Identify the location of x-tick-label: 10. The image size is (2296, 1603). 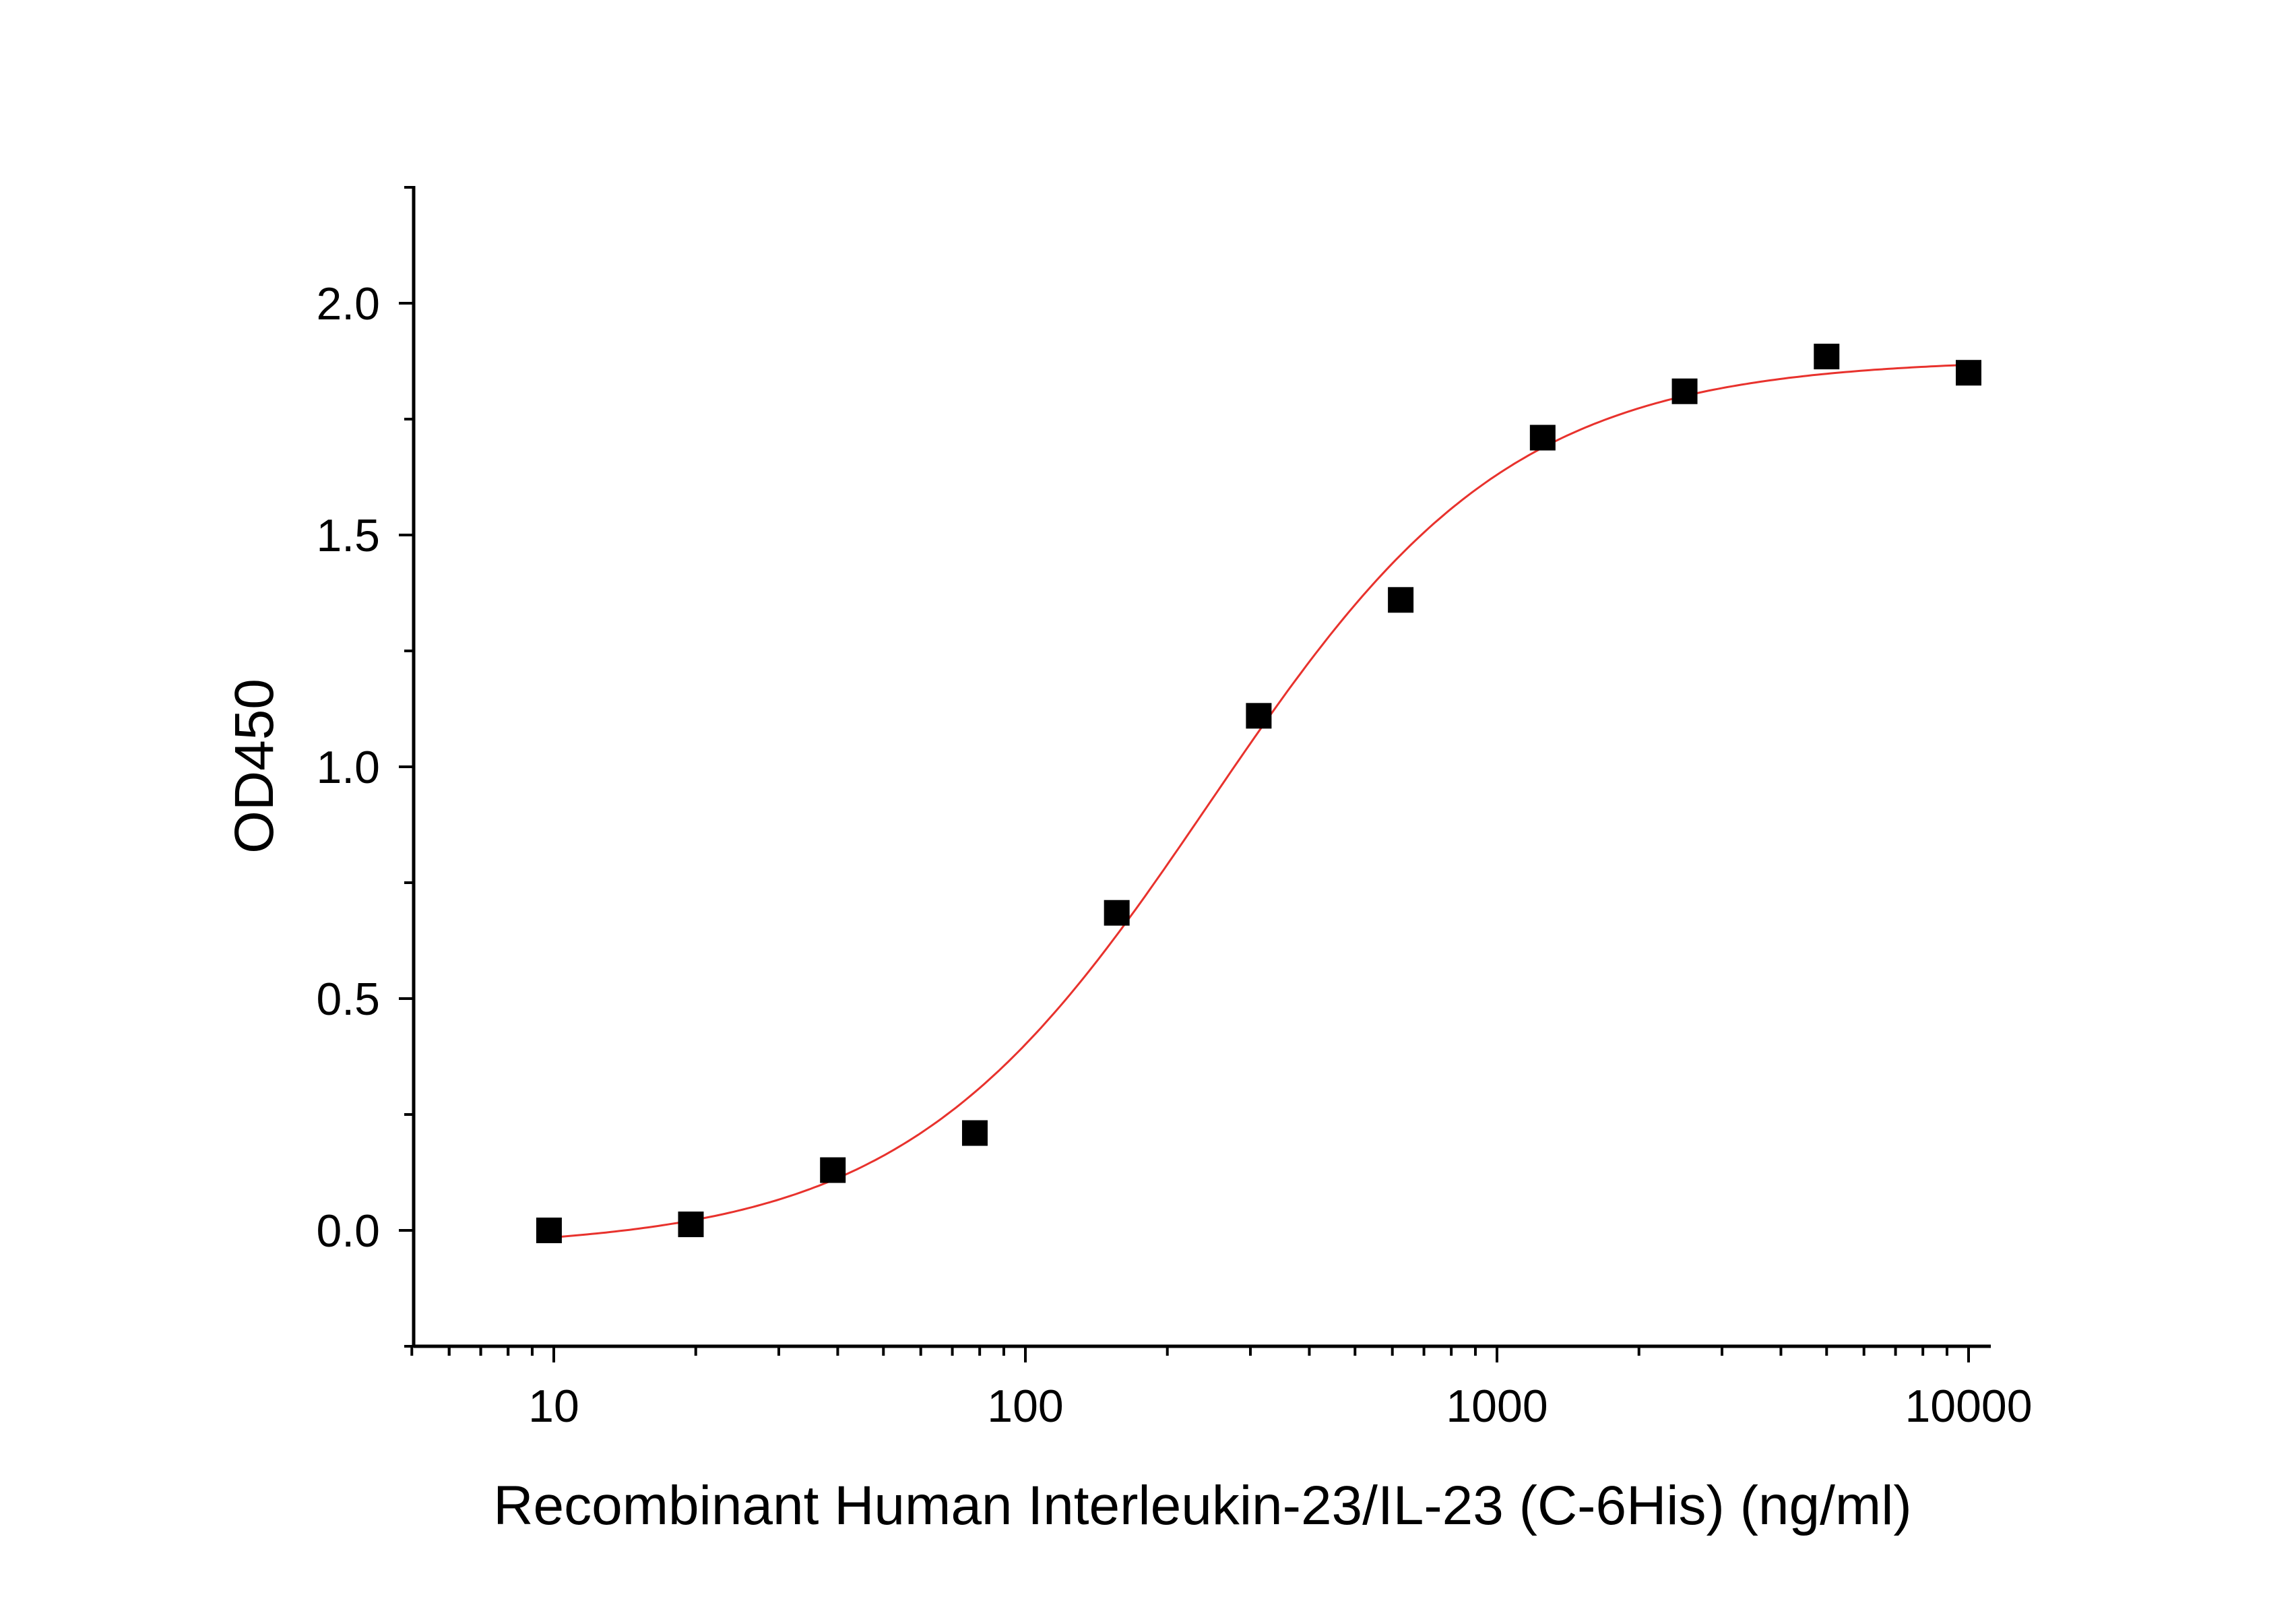
(553, 1406).